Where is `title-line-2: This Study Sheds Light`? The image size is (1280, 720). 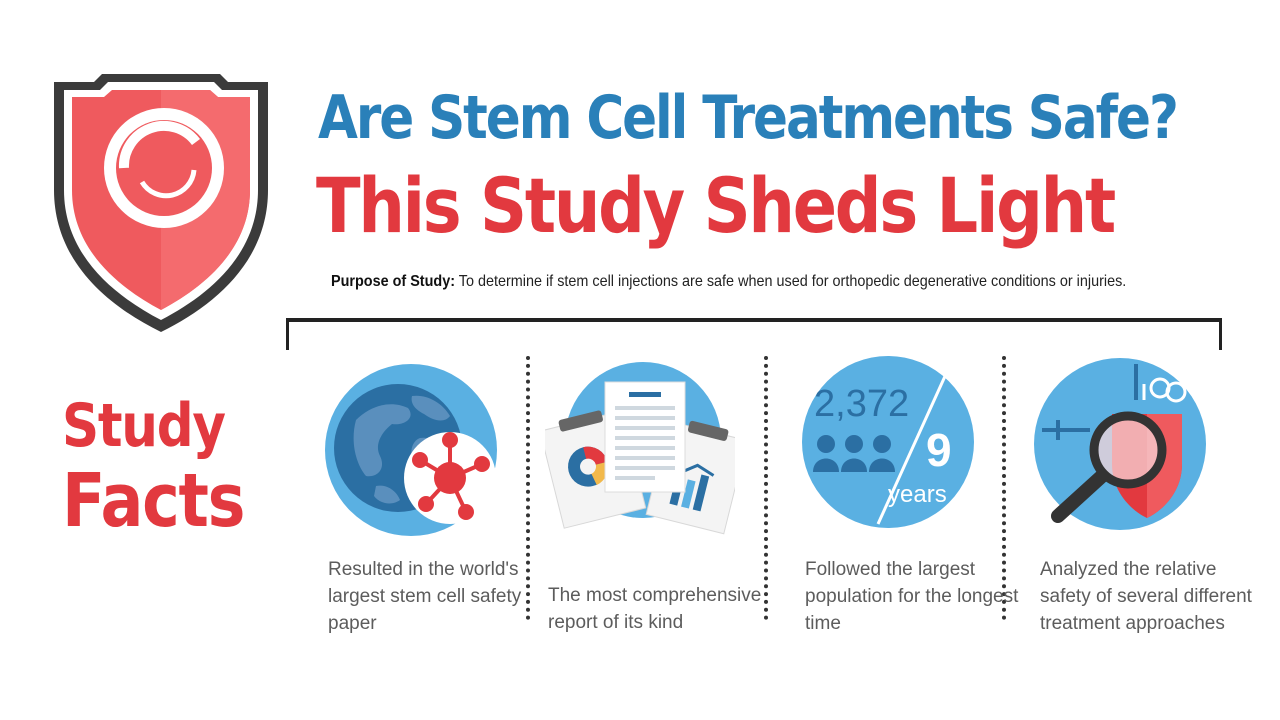
title-line-2: This Study Sheds Light is located at coordinates (716, 205).